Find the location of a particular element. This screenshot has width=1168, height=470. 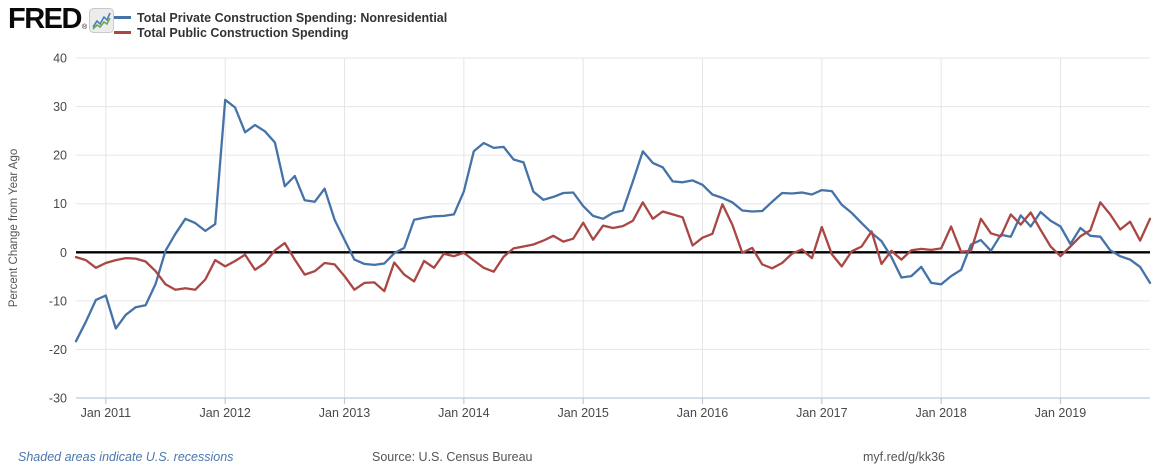

y-axis-title: Percent Change from Year Ago is located at coordinates (14, 228).